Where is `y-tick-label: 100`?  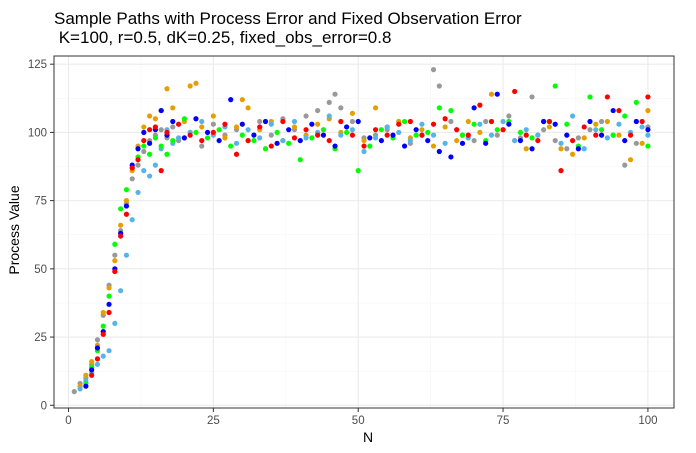 y-tick-label: 100 is located at coordinates (37, 133).